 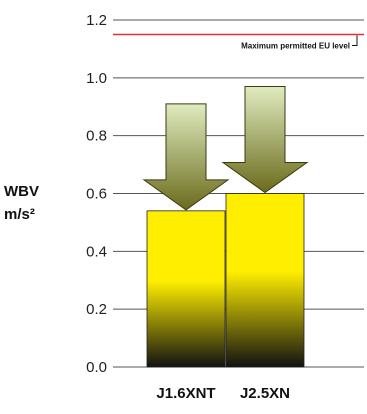 What do you see at coordinates (96, 367) in the screenshot?
I see `y-tick-label: 0.0` at bounding box center [96, 367].